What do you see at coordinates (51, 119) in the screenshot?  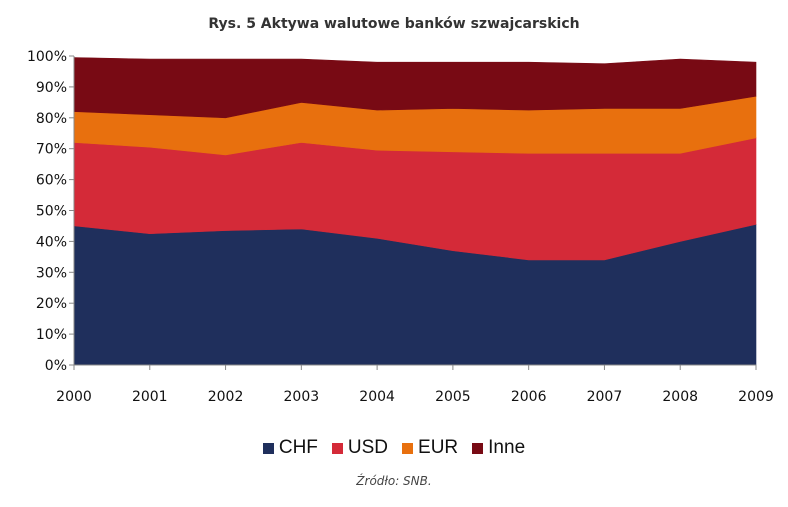 I see `y-tick-label: 80%` at bounding box center [51, 119].